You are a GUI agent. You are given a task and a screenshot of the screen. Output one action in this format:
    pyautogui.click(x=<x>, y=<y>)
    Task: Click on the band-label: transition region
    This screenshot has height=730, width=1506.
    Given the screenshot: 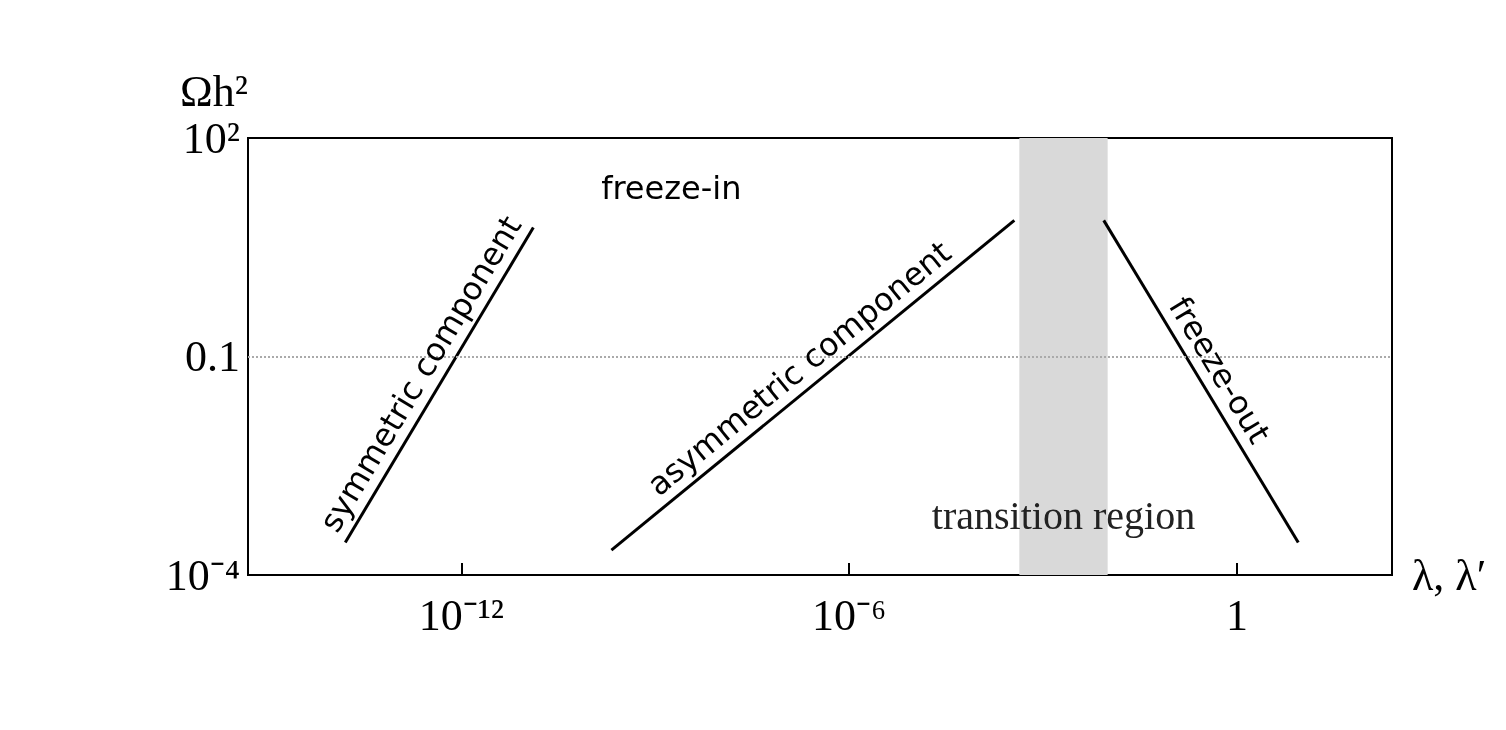 What is the action you would take?
    pyautogui.click(x=1063, y=515)
    